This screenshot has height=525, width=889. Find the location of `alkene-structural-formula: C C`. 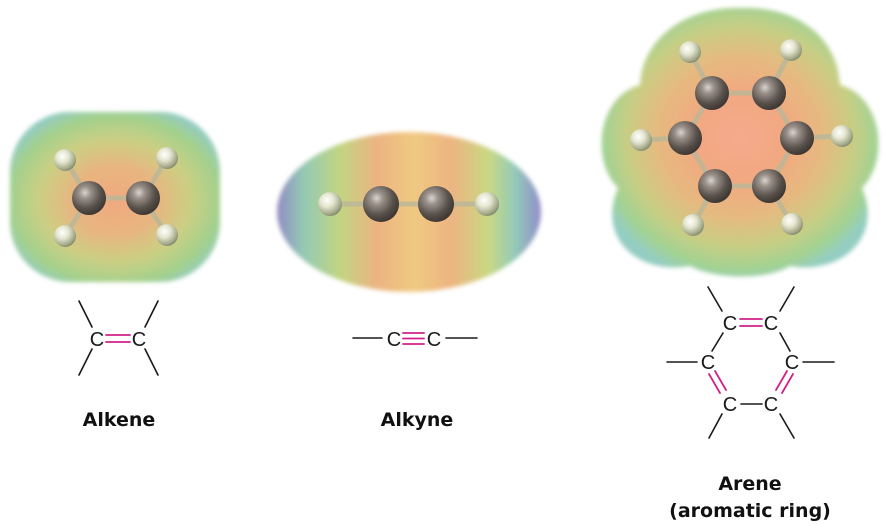

alkene-structural-formula: C C is located at coordinates (118, 338).